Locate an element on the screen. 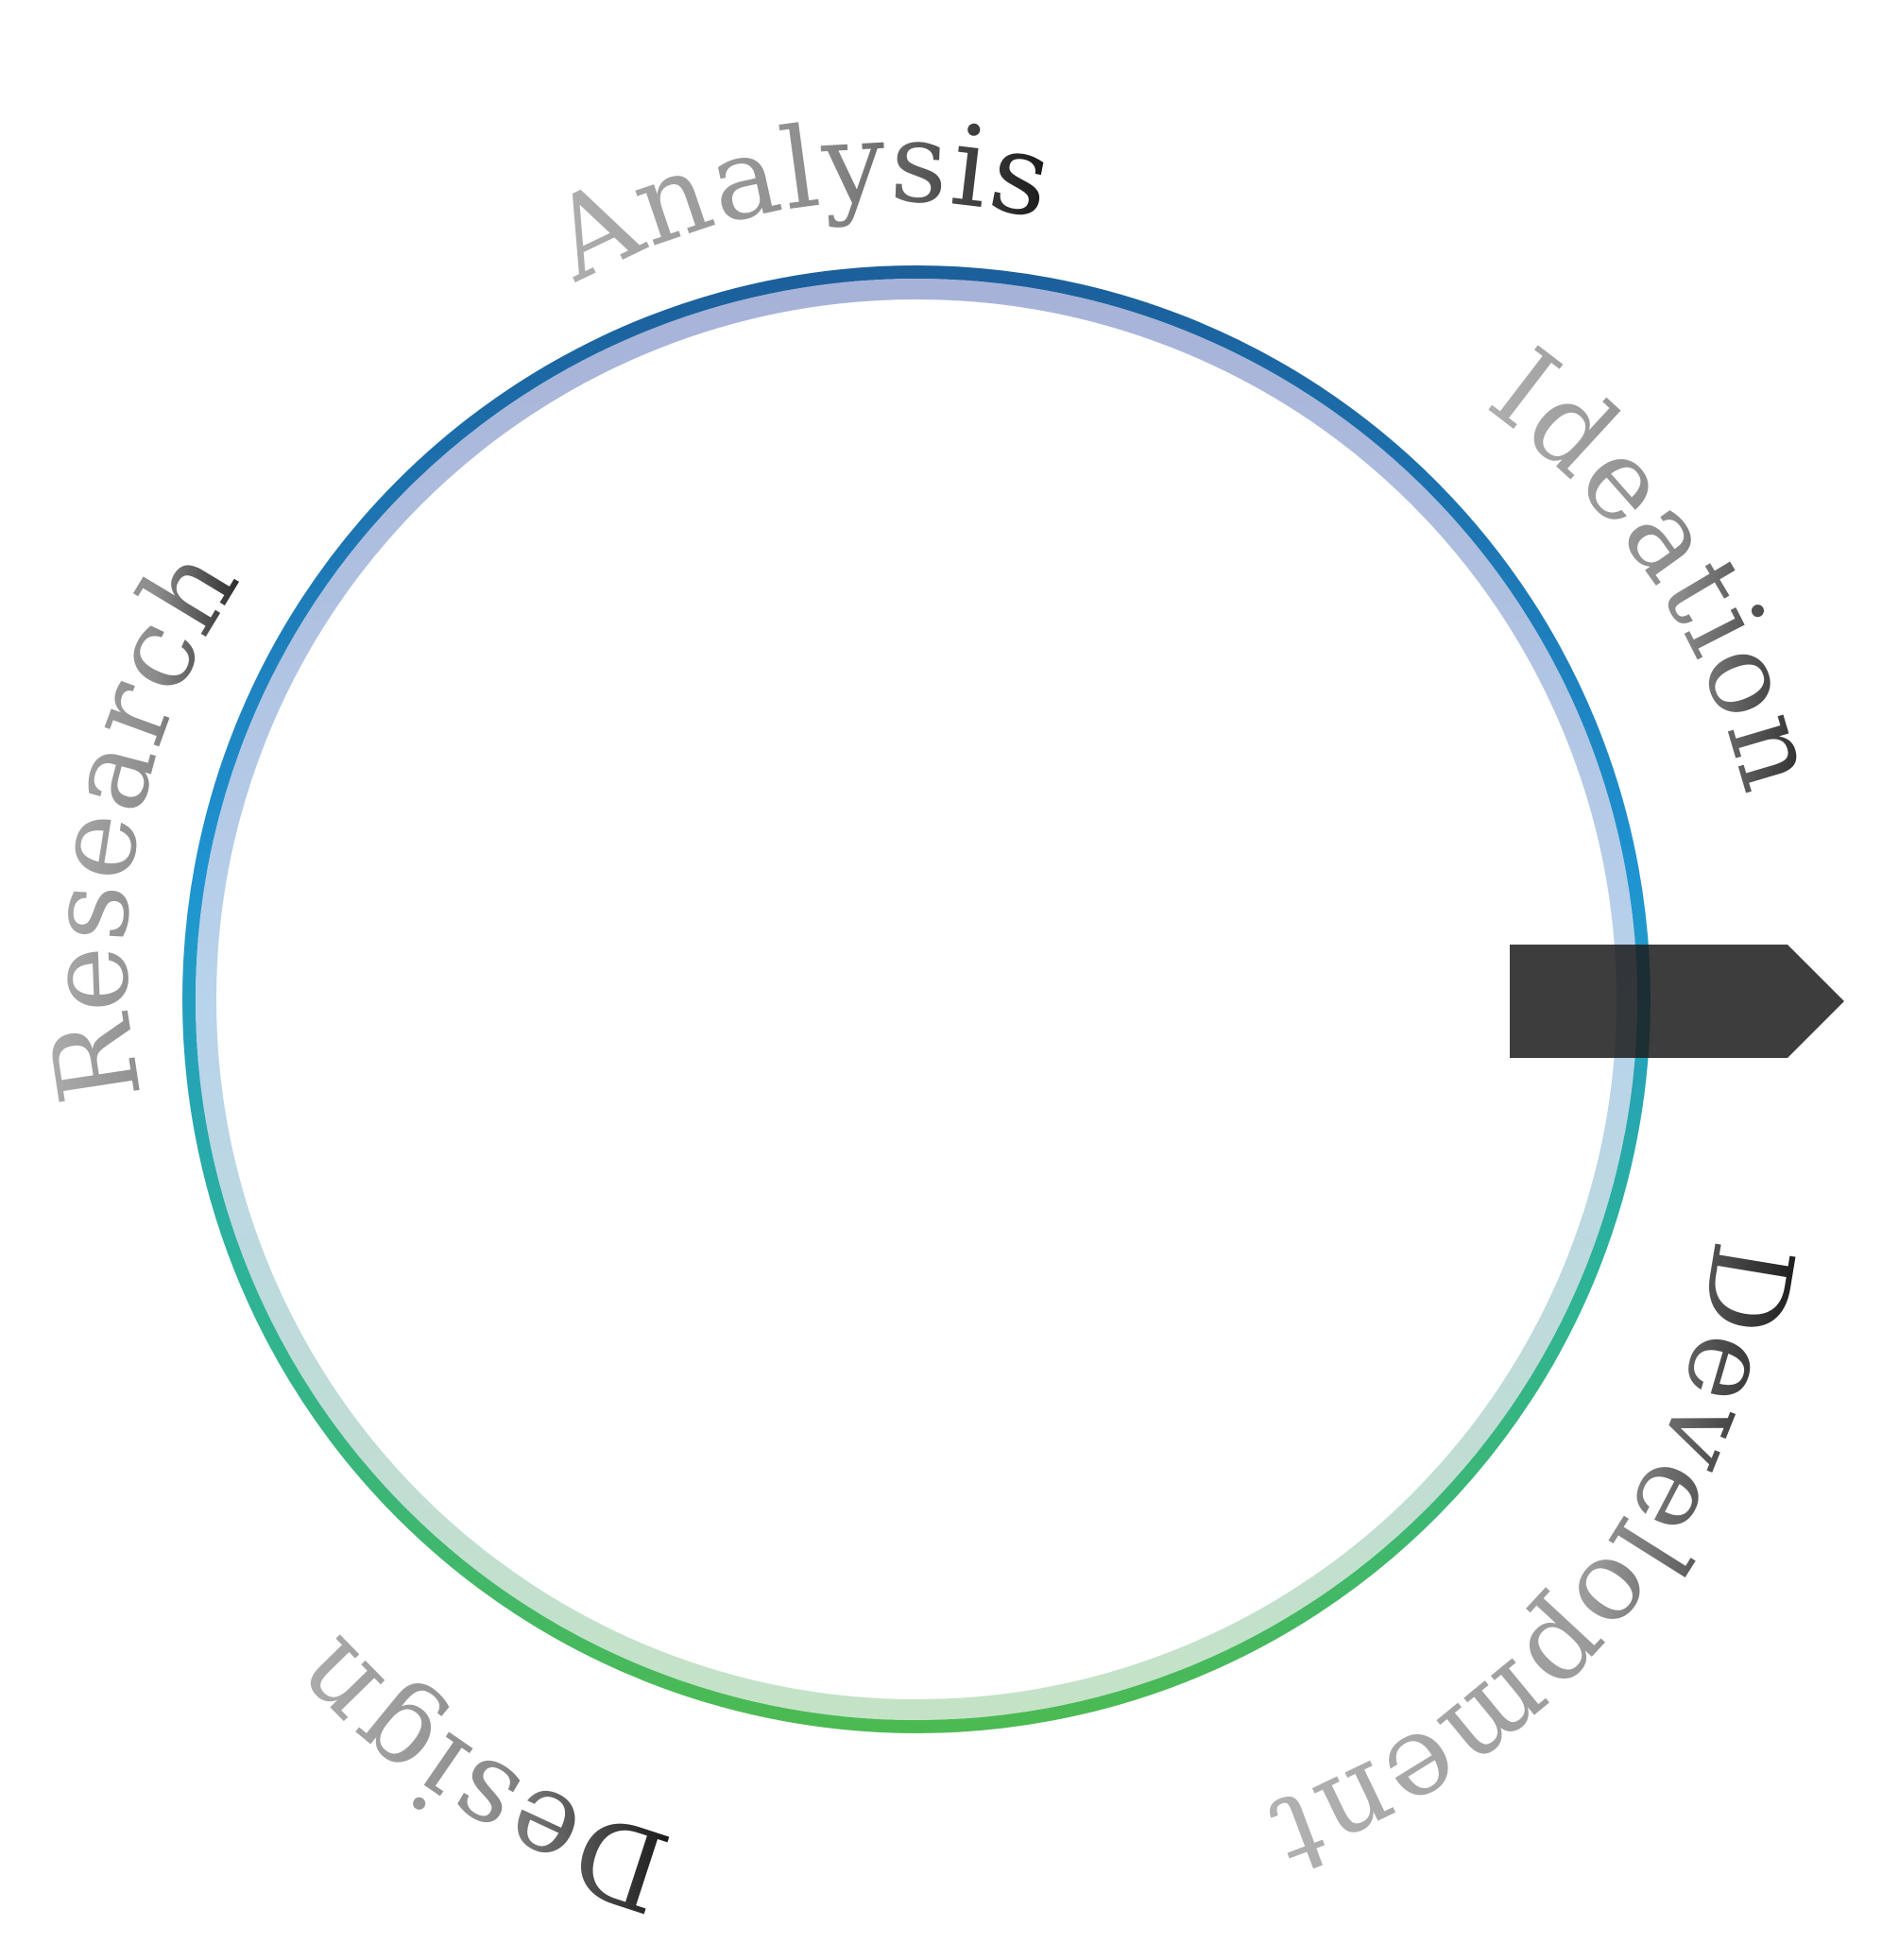 Image resolution: width=1899 pixels, height=1960 pixels. arrow-marker-icon is located at coordinates (1677, 1001).